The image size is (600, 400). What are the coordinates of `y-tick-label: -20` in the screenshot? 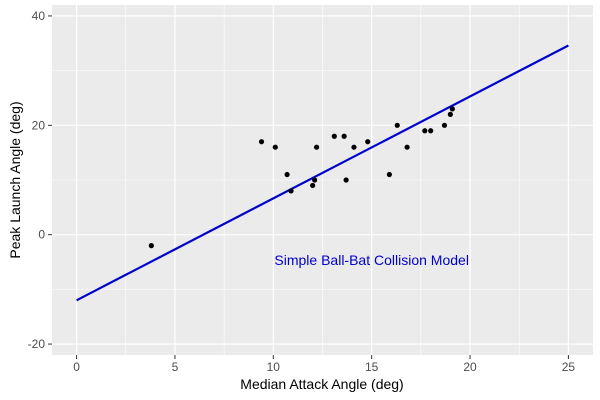 It's located at (37, 344).